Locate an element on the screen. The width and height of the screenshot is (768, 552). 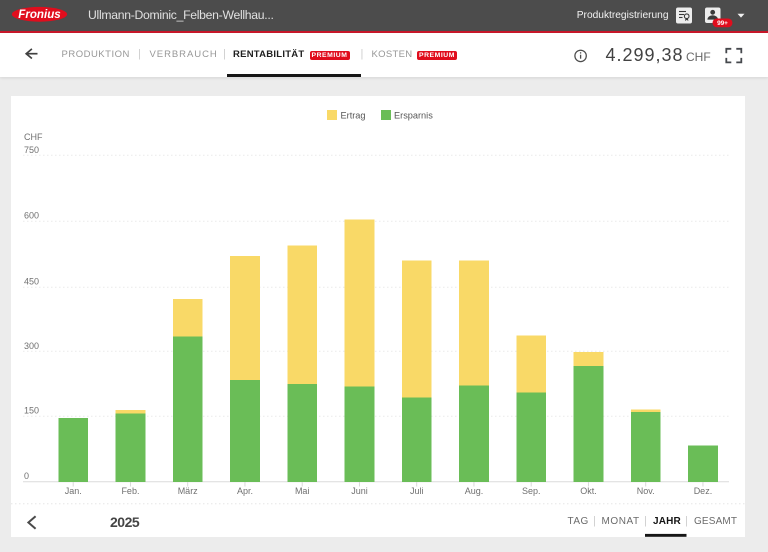
svg-text: Ertrag is located at coordinates (353, 115).